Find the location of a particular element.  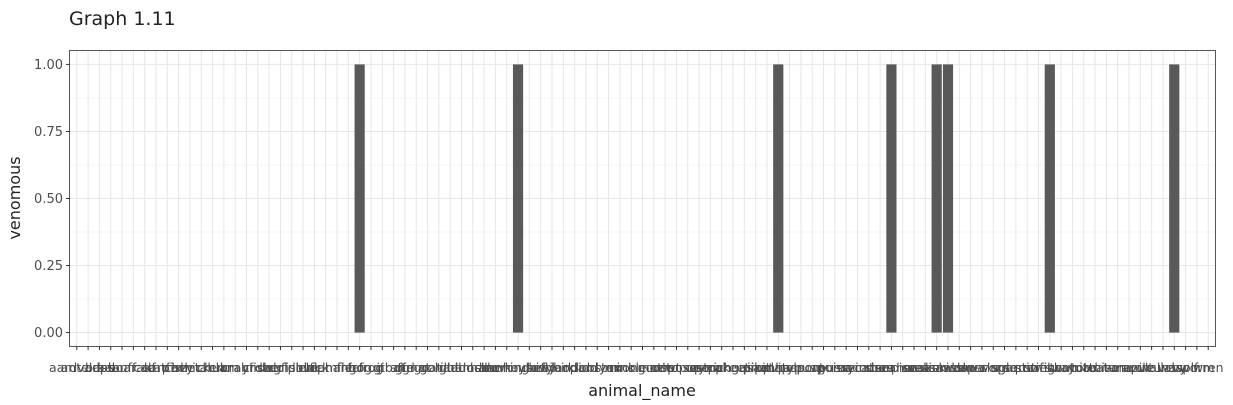

x-tick-label: gnat is located at coordinates (416, 367).